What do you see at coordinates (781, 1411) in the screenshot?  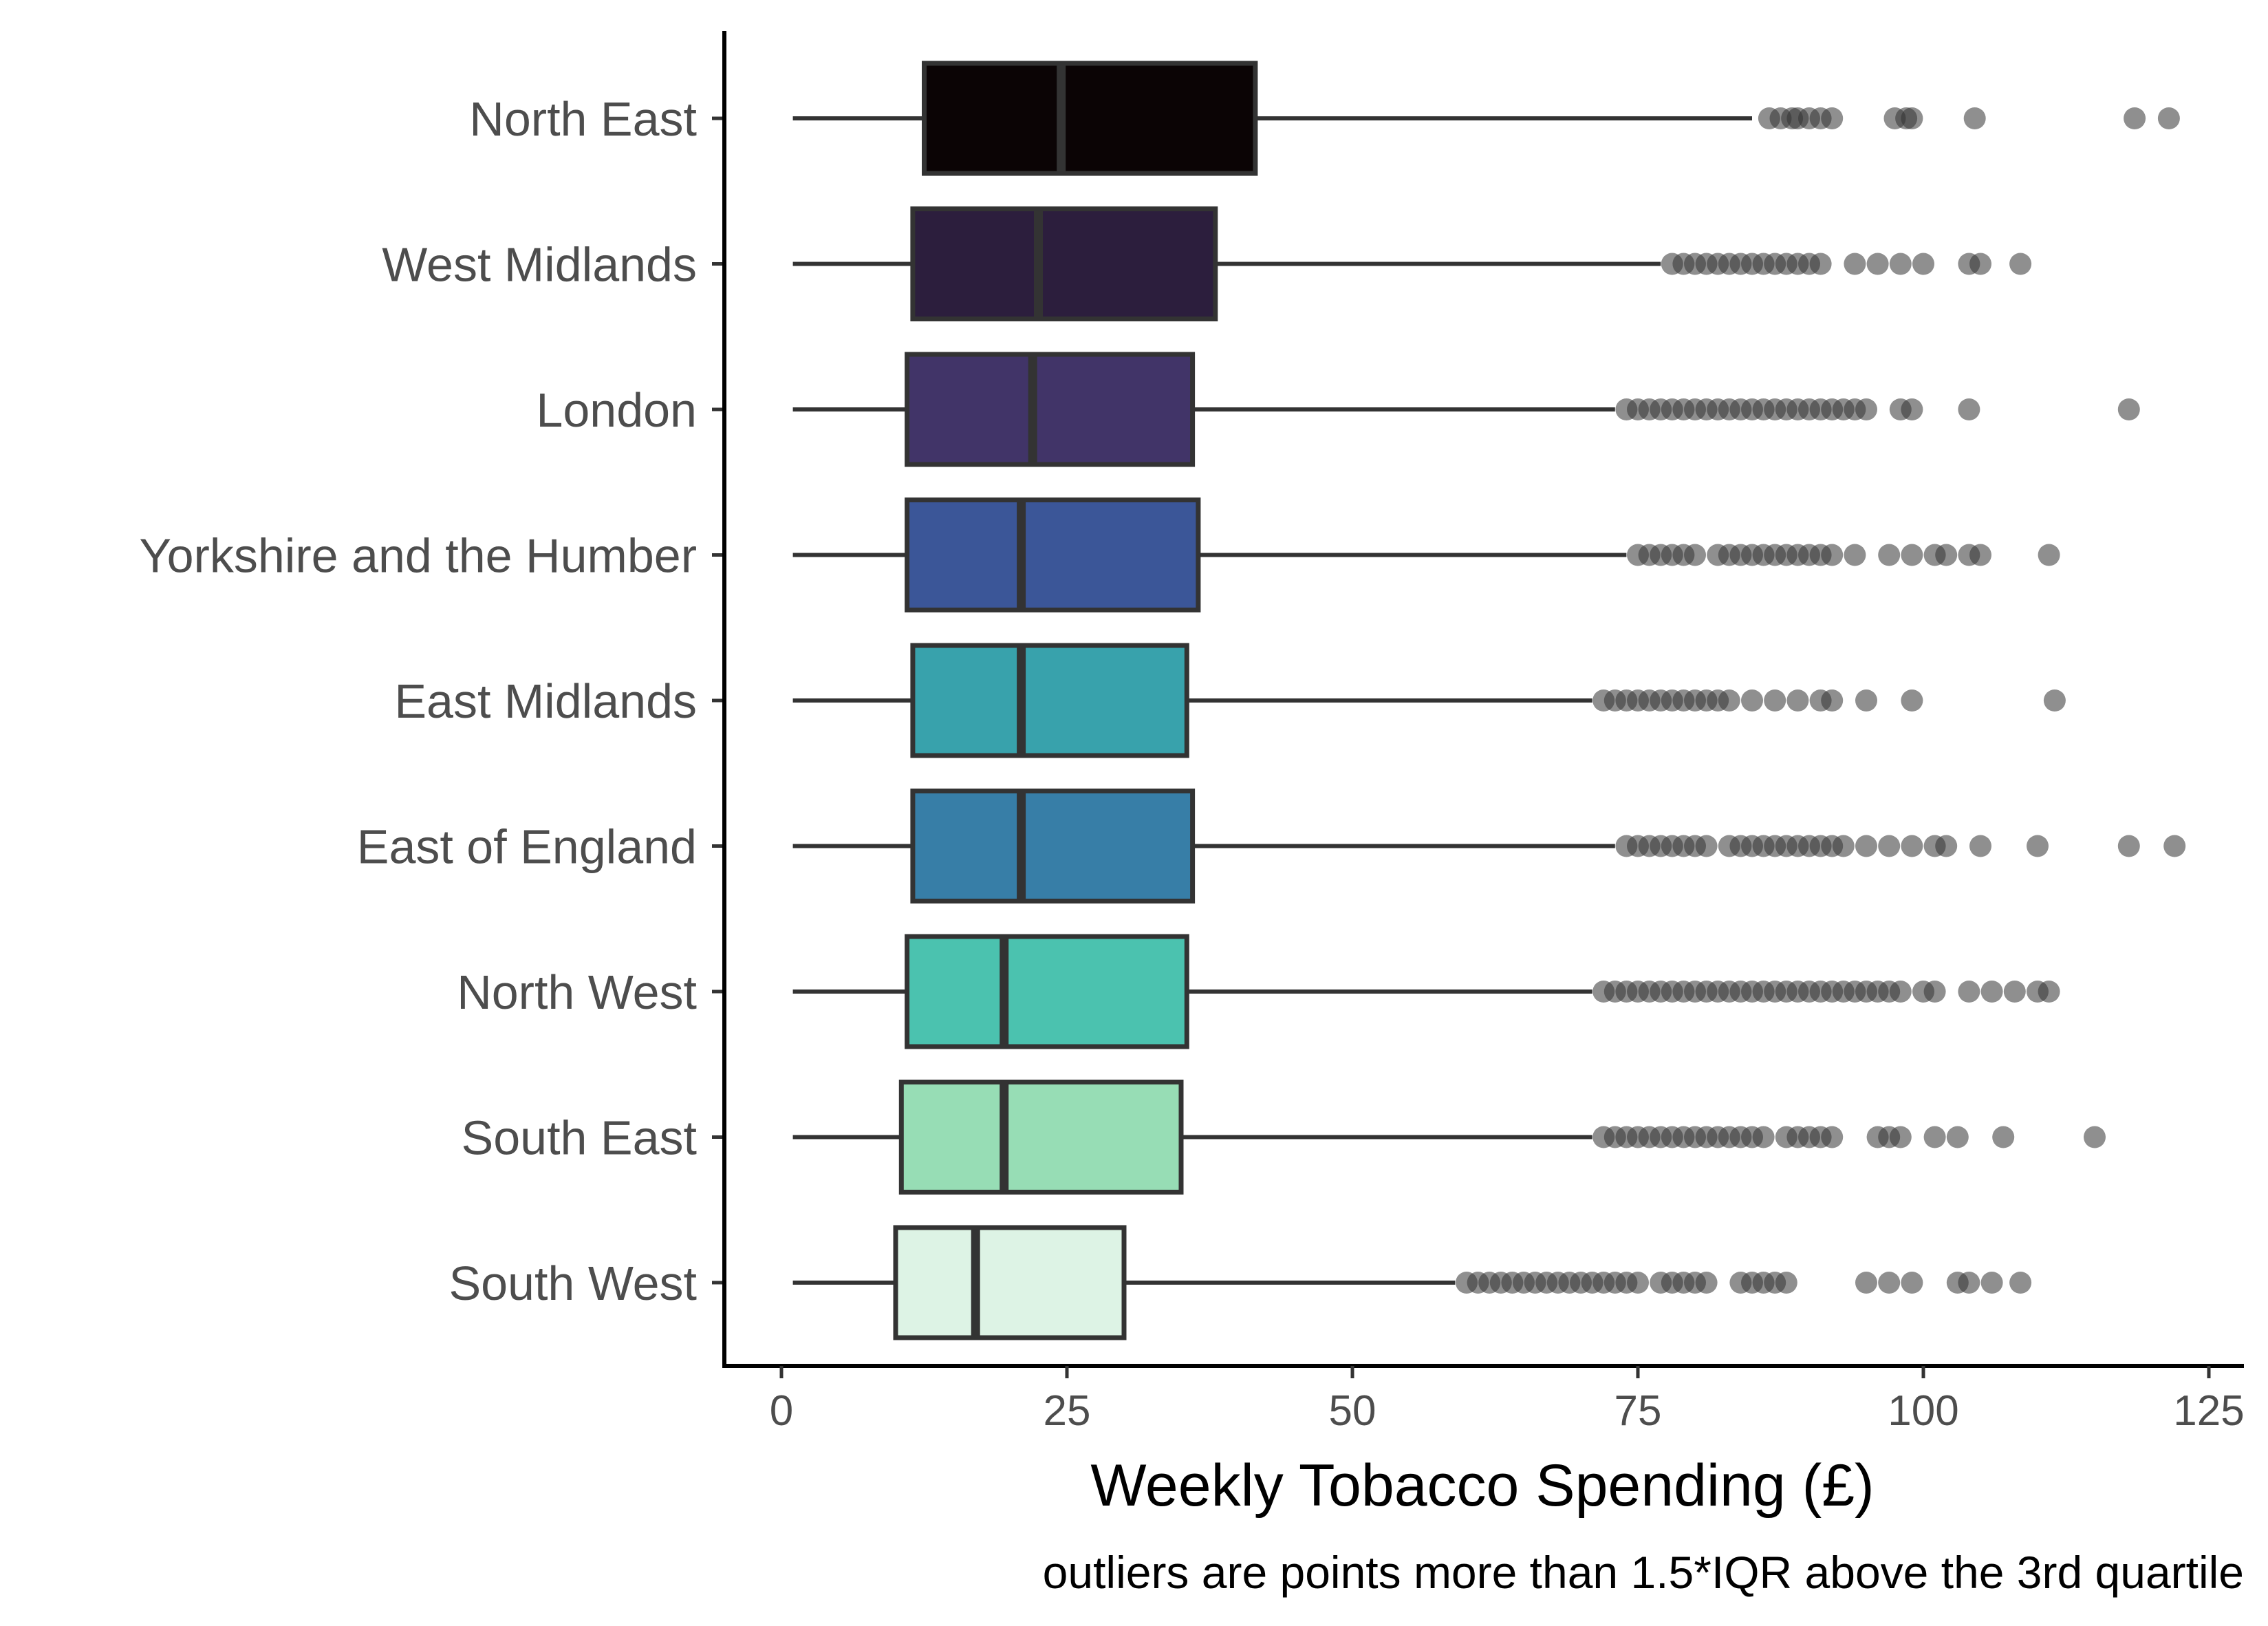 I see `x-tick-label: 0` at bounding box center [781, 1411].